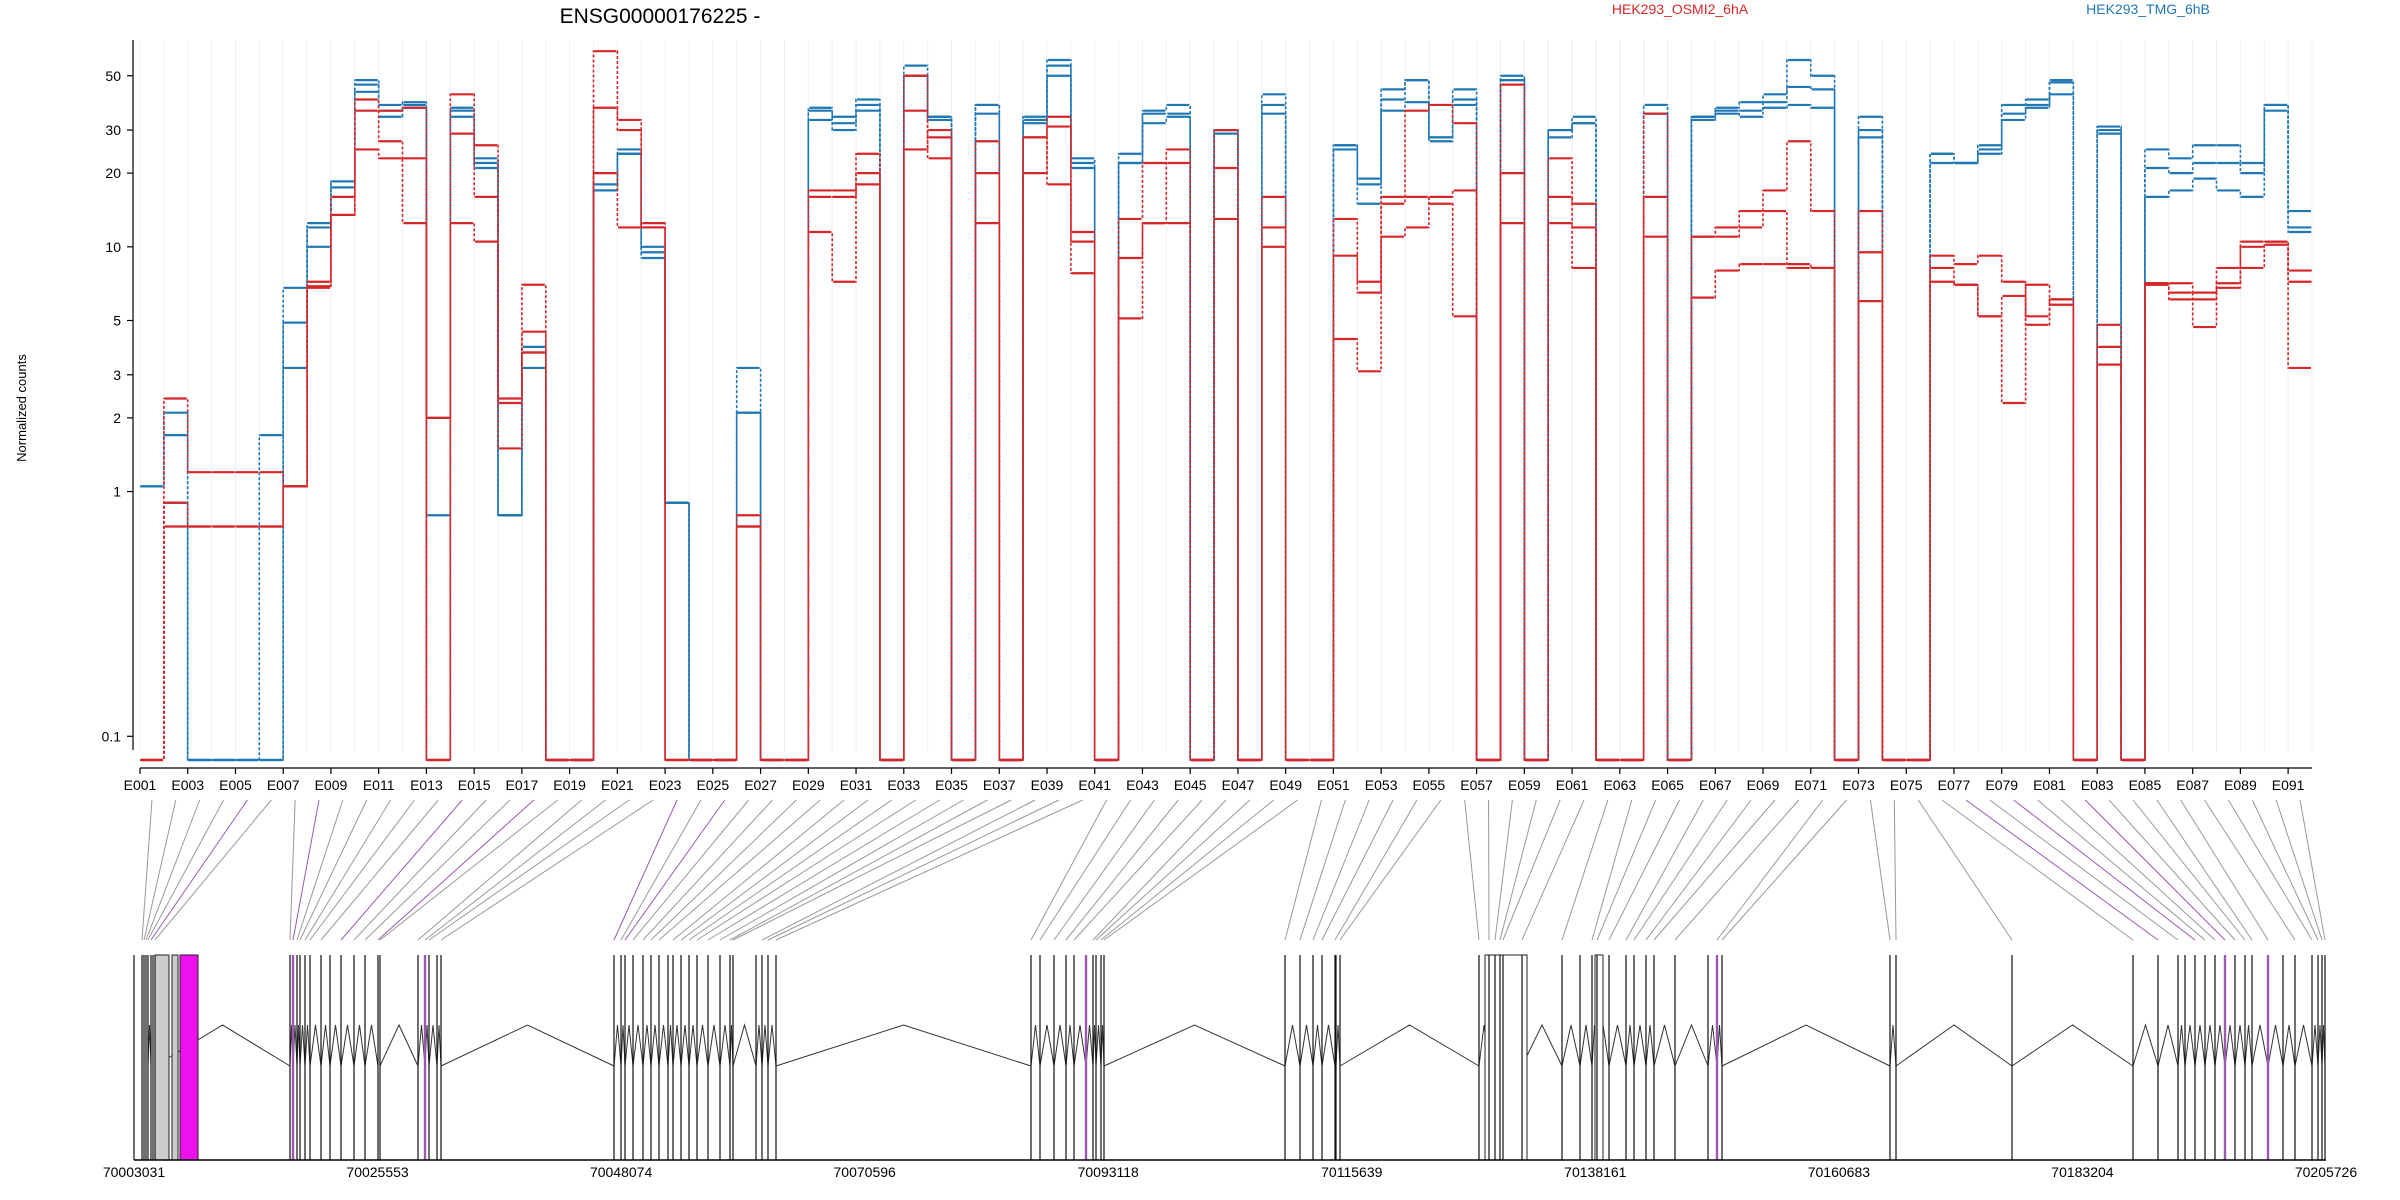 Image resolution: width=2400 pixels, height=1200 pixels. What do you see at coordinates (660, 16) in the screenshot?
I see `chart-title: ENSG00000176225 -` at bounding box center [660, 16].